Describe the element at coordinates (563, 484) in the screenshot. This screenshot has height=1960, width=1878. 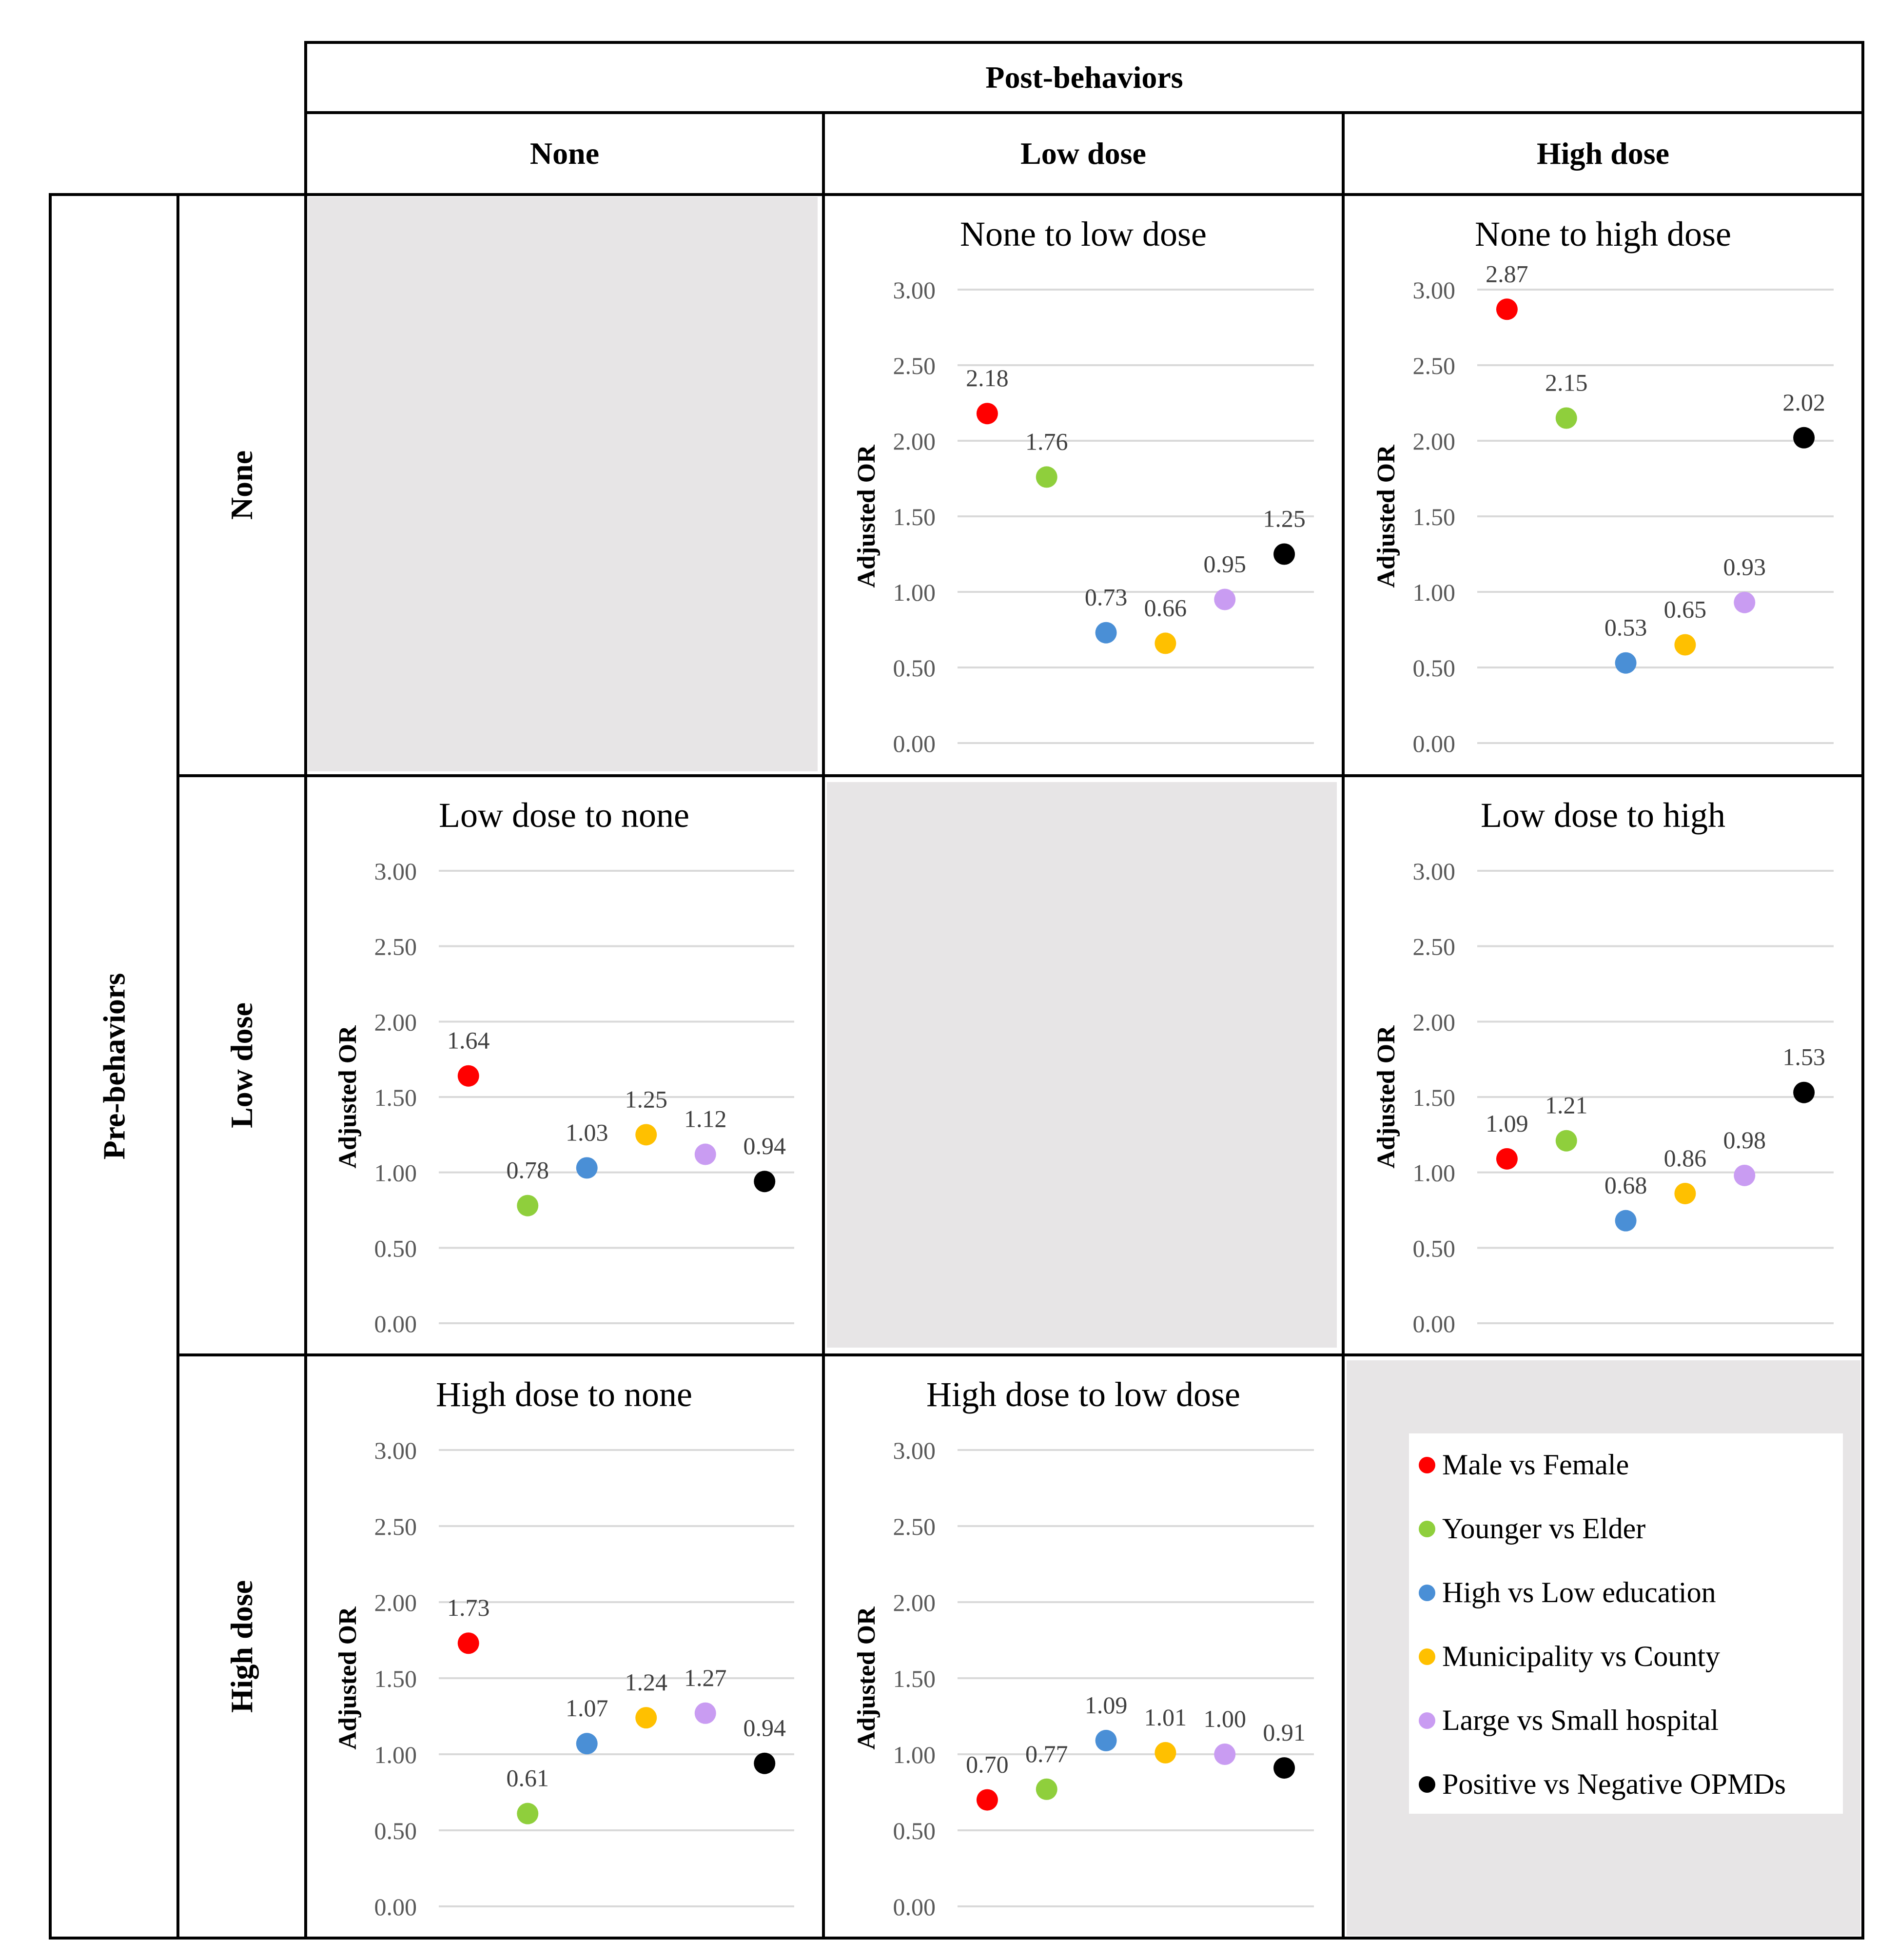
I see `empty-cell-none-none` at that location.